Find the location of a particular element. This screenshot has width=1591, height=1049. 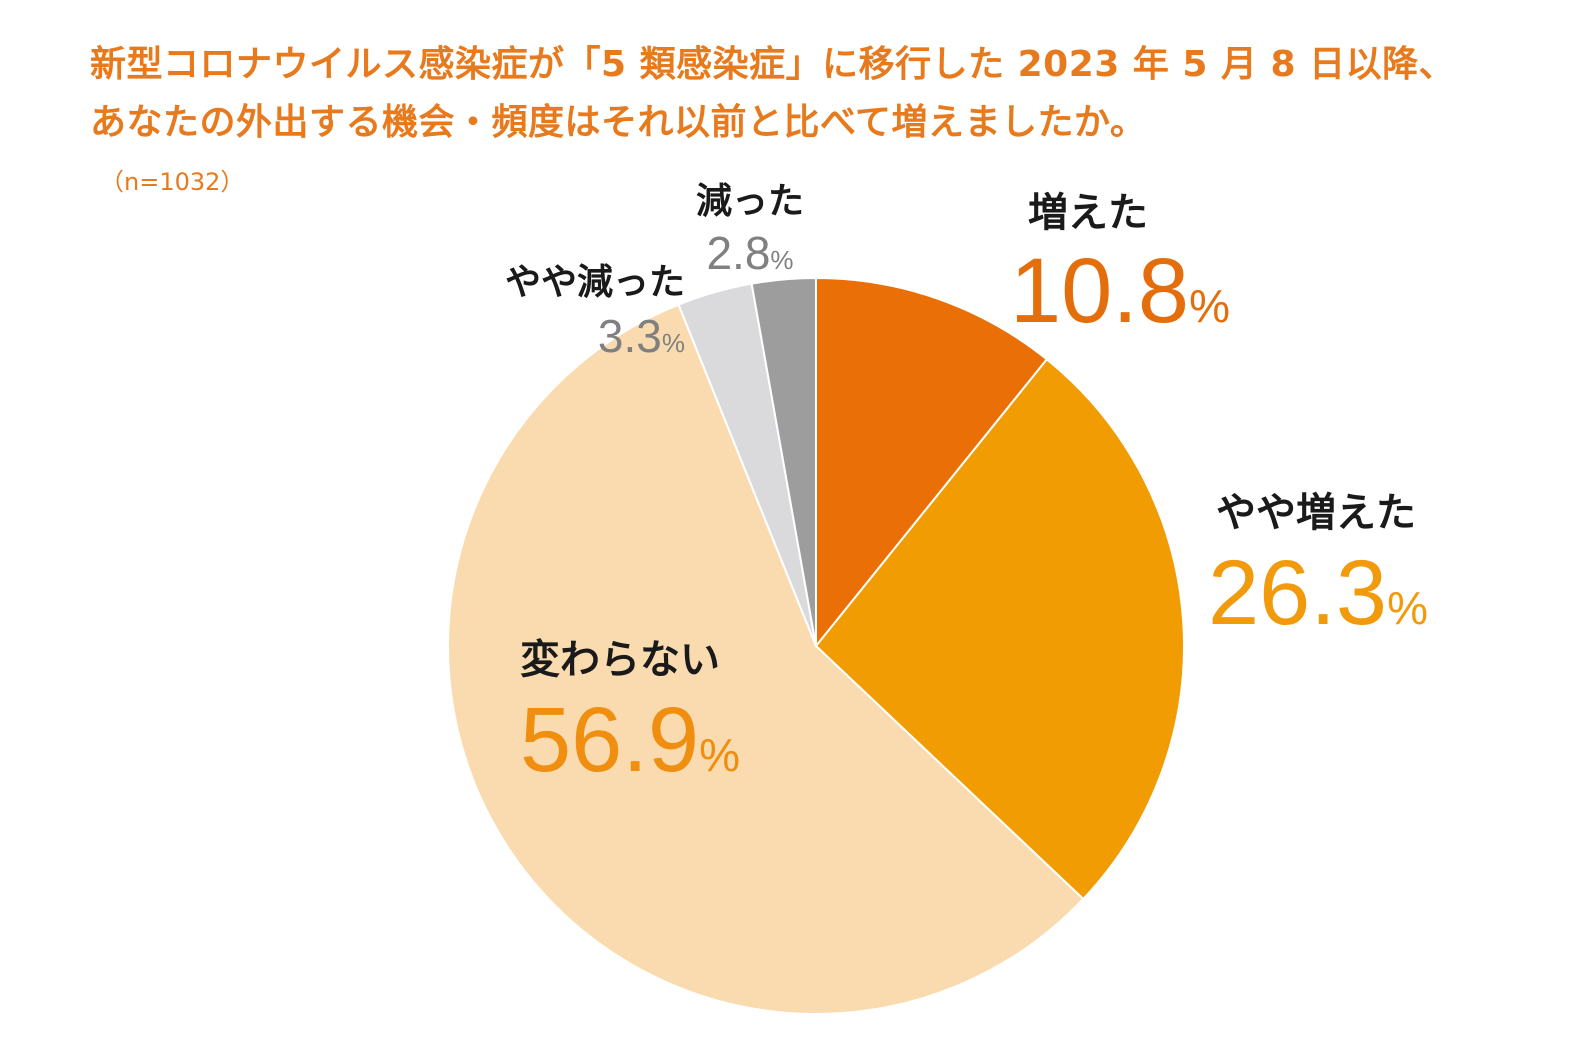

pie-slice-increased is located at coordinates (932, 462).